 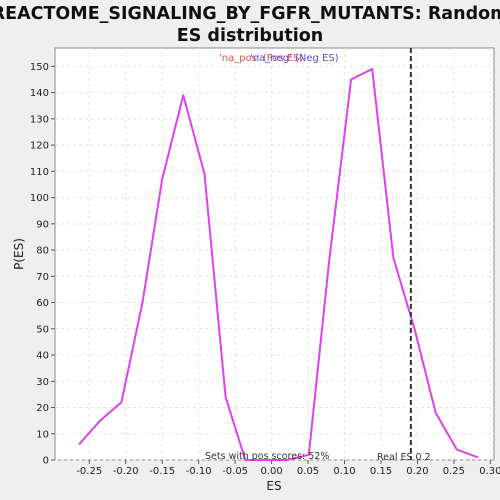 I want to click on y-tick-label: 60, so click(x=42, y=303).